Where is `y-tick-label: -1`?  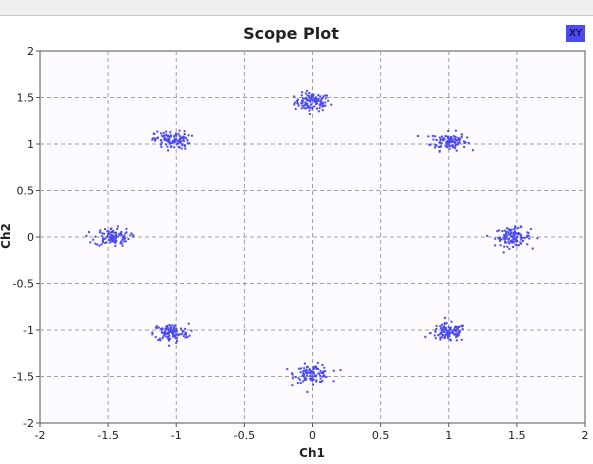
y-tick-label: -1 is located at coordinates (28, 330).